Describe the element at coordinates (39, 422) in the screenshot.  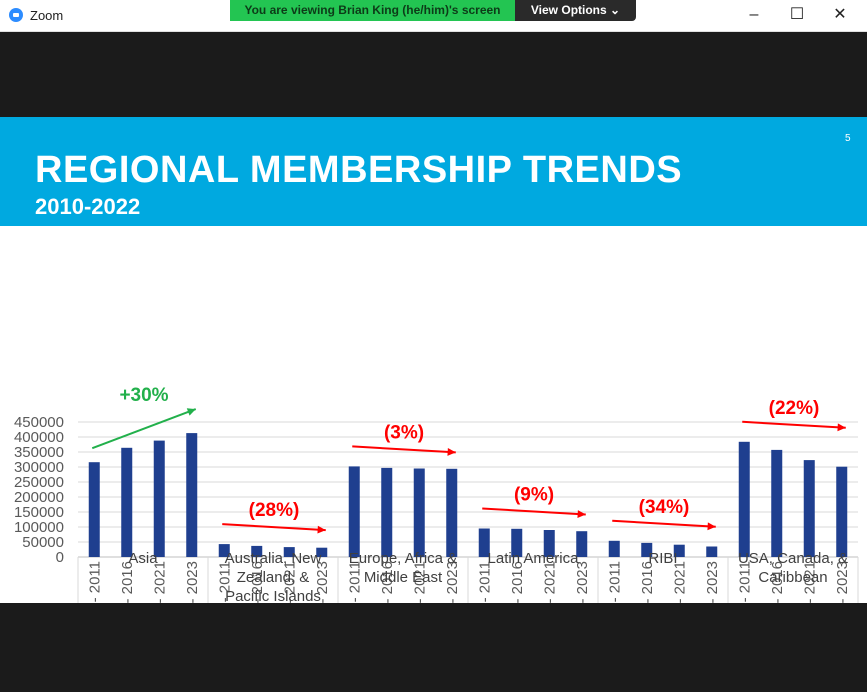
I see `y-tick-label: 450000` at that location.